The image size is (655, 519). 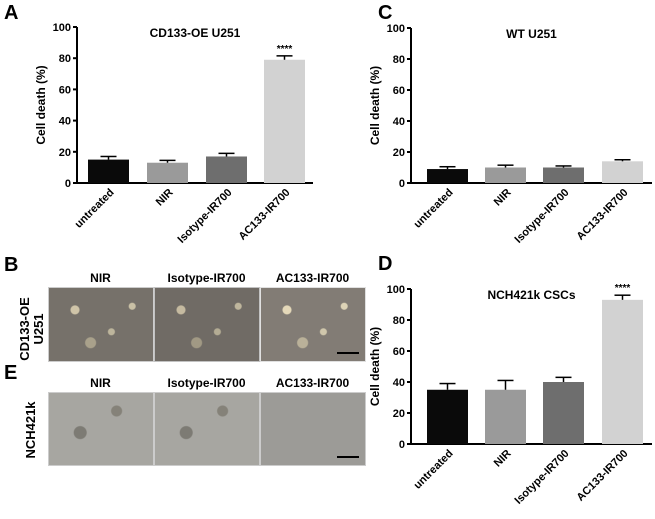 What do you see at coordinates (101, 324) in the screenshot?
I see `micrograph-b-nir` at bounding box center [101, 324].